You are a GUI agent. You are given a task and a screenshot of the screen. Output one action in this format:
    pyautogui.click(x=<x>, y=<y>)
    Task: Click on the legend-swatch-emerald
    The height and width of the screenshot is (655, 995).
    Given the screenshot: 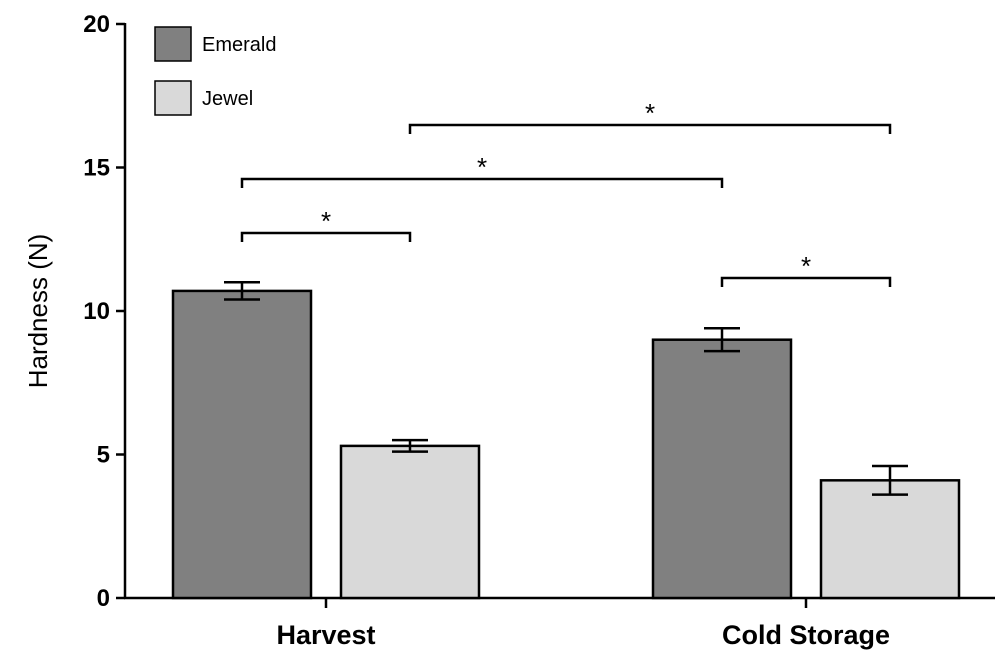 What is the action you would take?
    pyautogui.click(x=173, y=44)
    